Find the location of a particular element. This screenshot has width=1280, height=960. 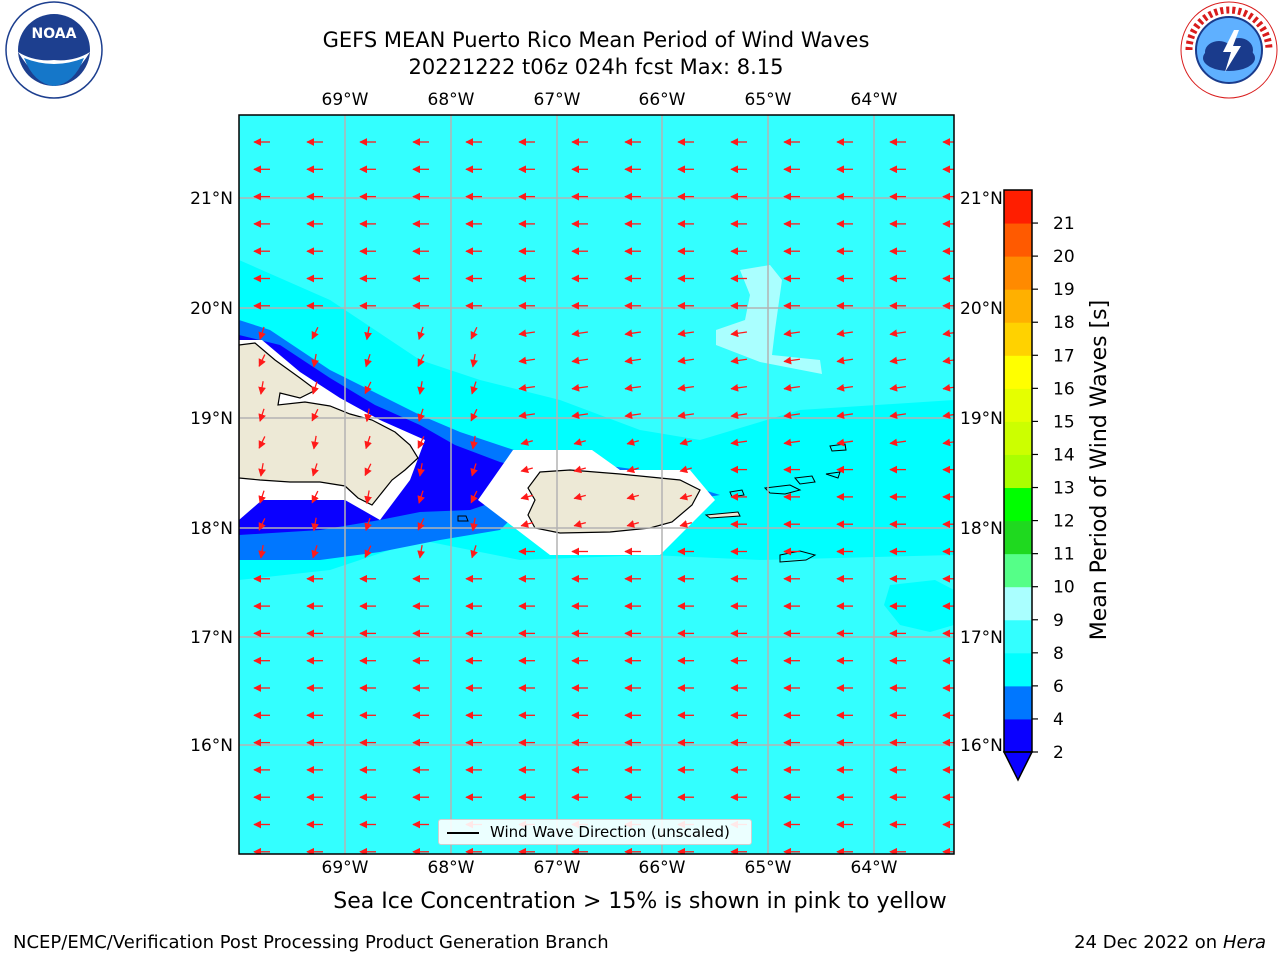

colorbar-tick-label: 14 is located at coordinates (1064, 455).